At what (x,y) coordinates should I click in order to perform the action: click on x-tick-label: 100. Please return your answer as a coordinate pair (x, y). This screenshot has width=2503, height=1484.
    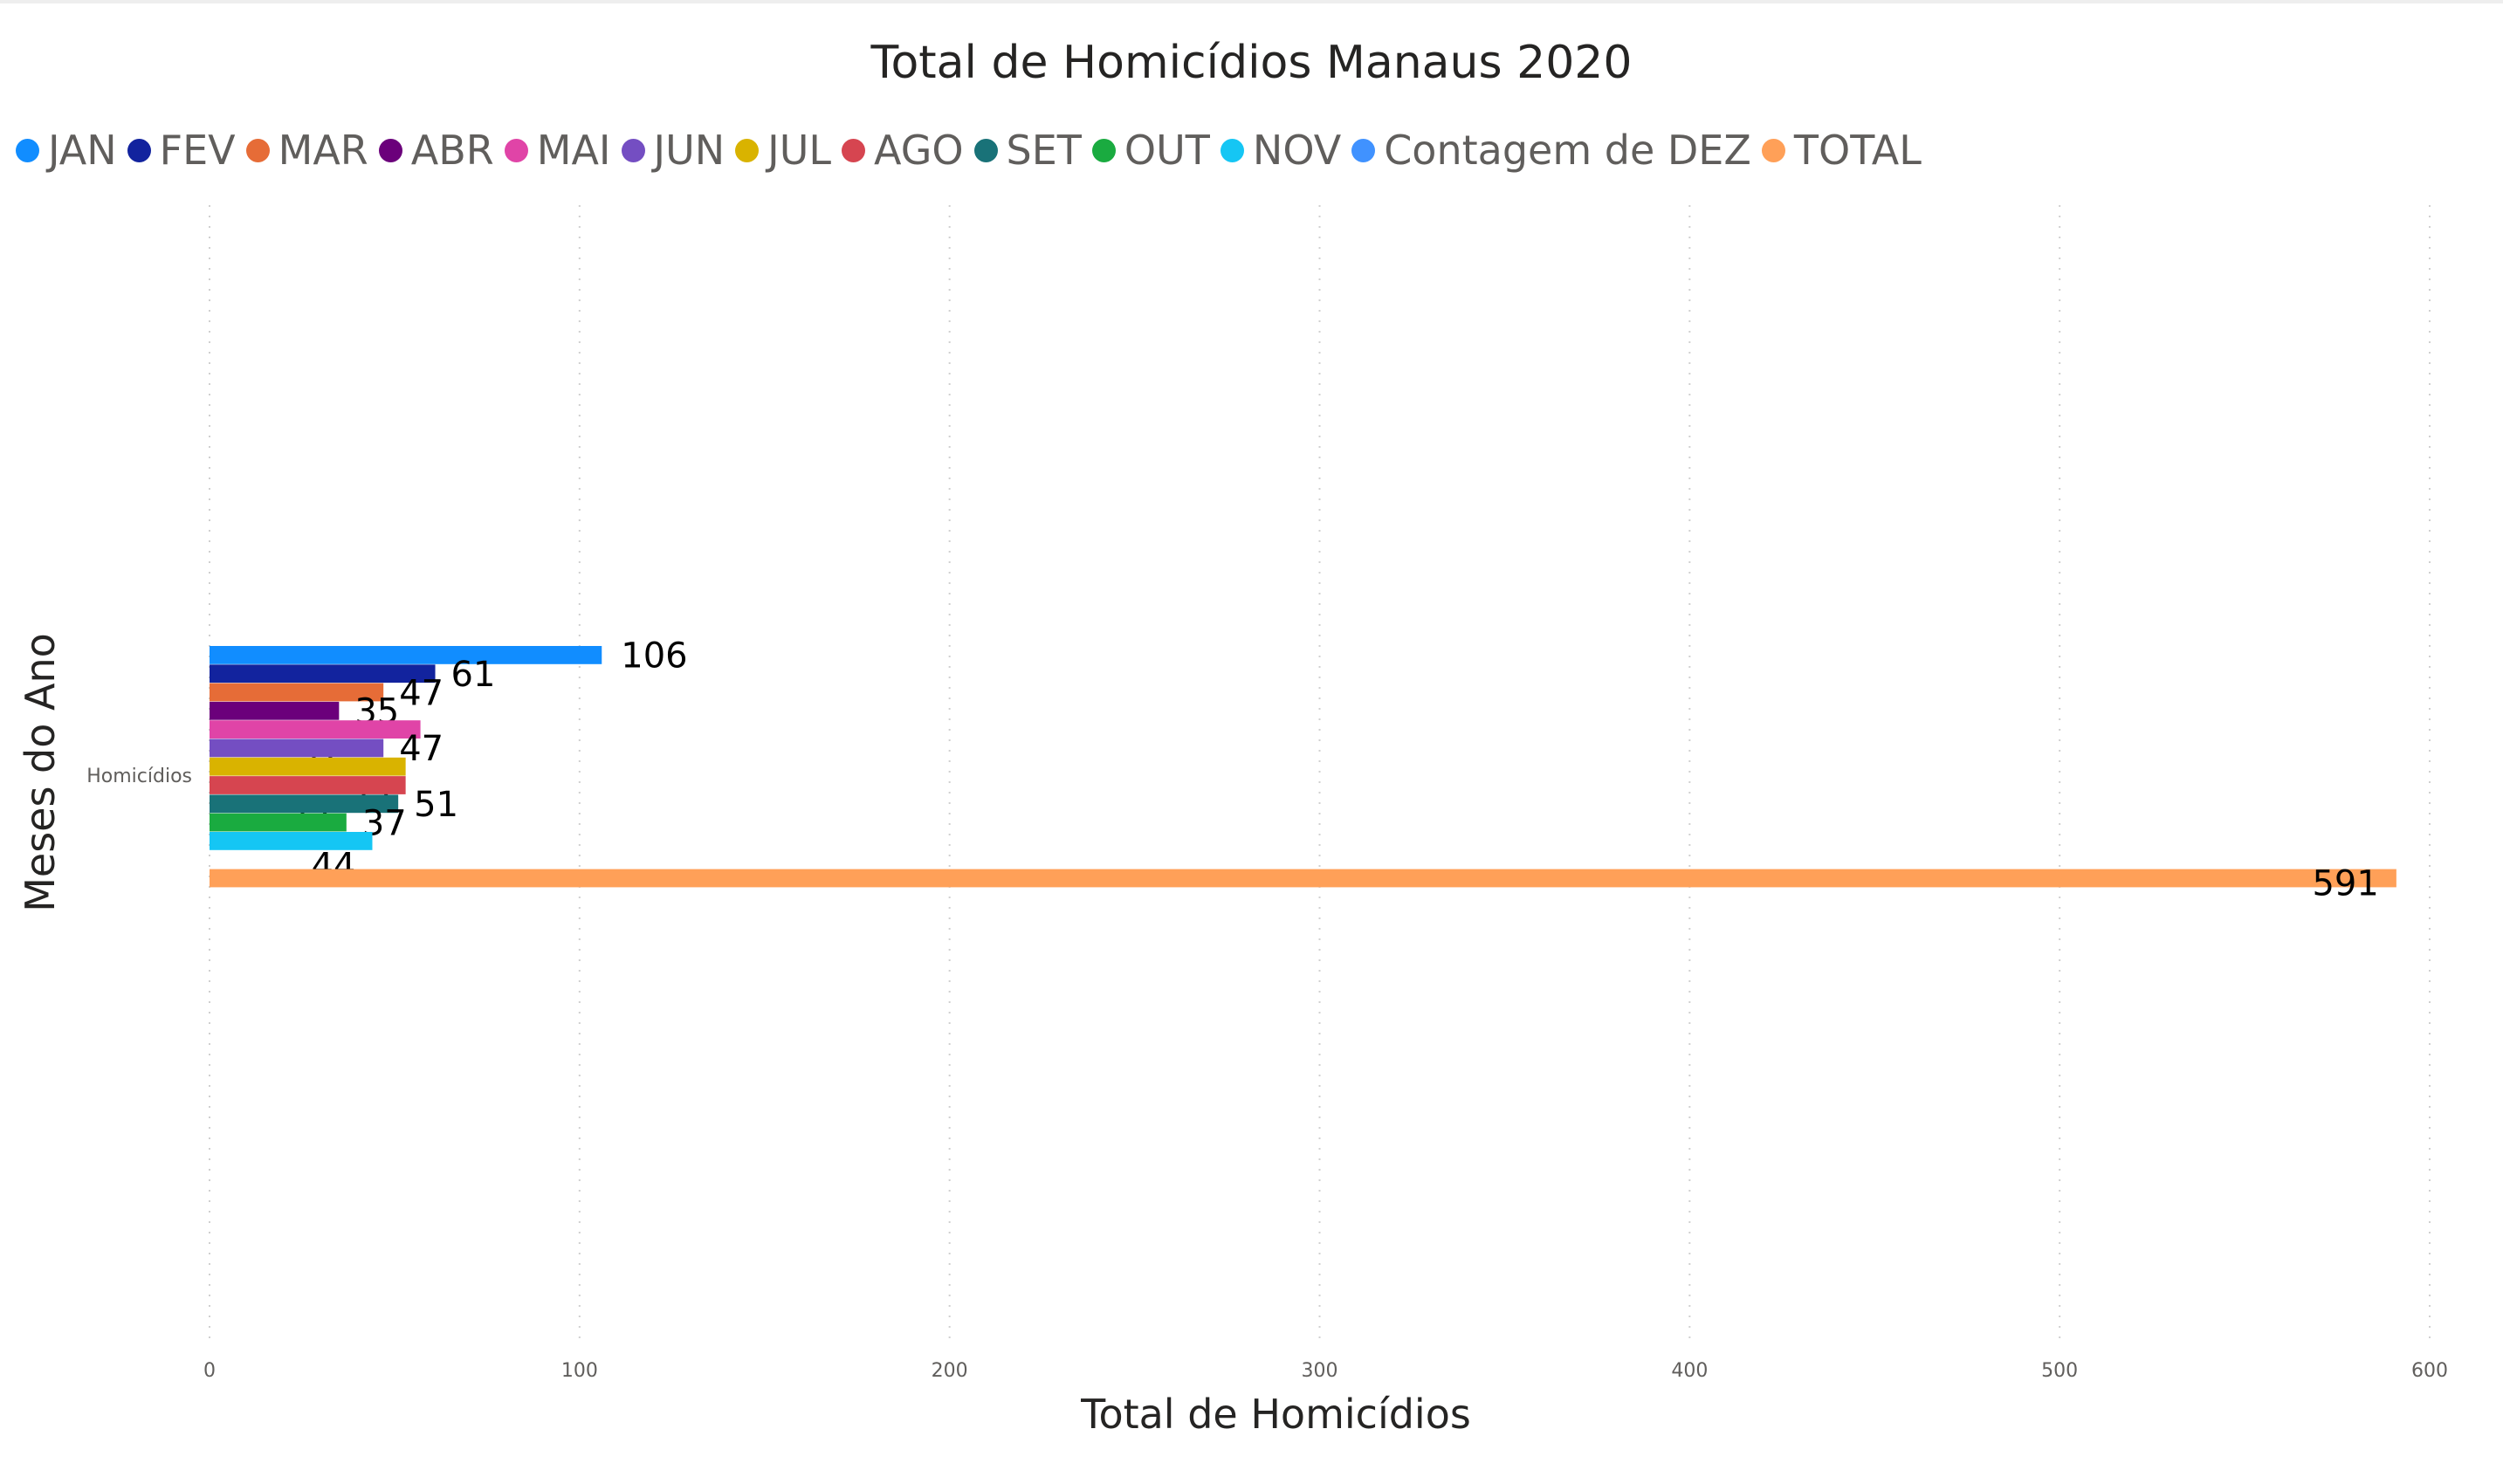
    Looking at the image, I should click on (579, 1371).